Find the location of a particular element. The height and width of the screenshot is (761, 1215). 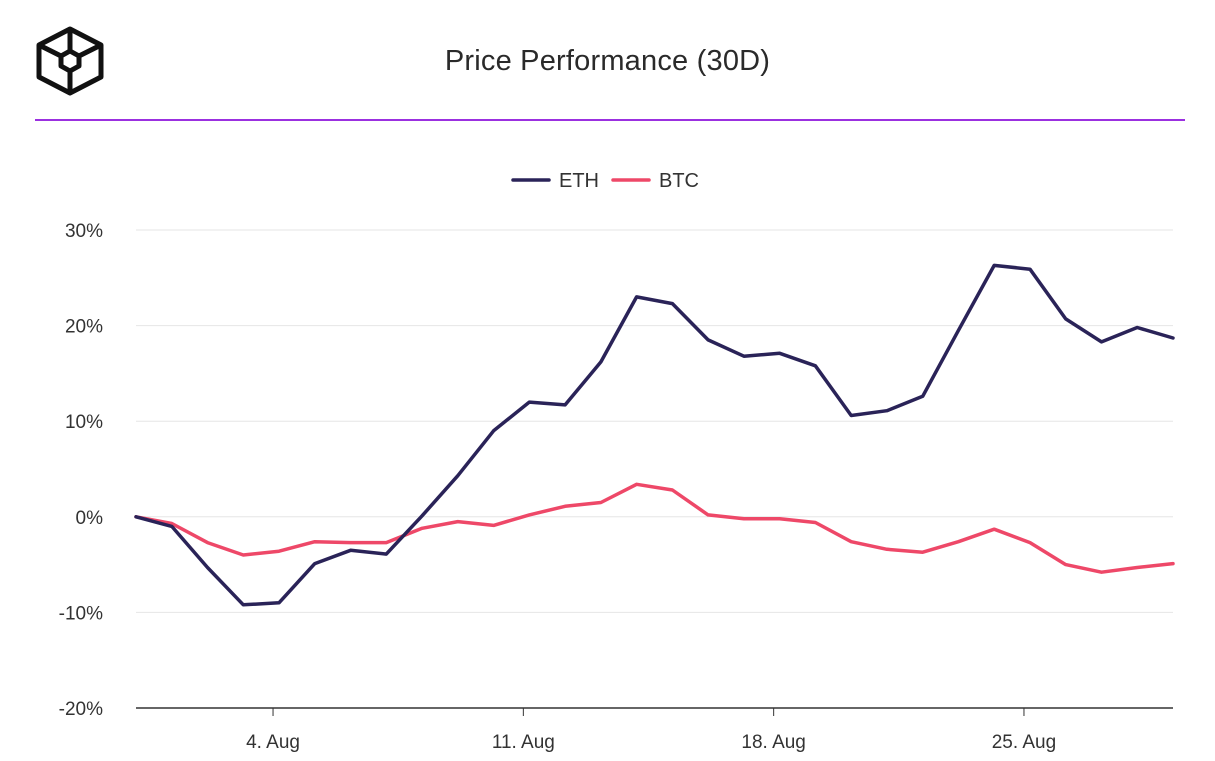

x-tick-label: 4. Aug is located at coordinates (273, 742).